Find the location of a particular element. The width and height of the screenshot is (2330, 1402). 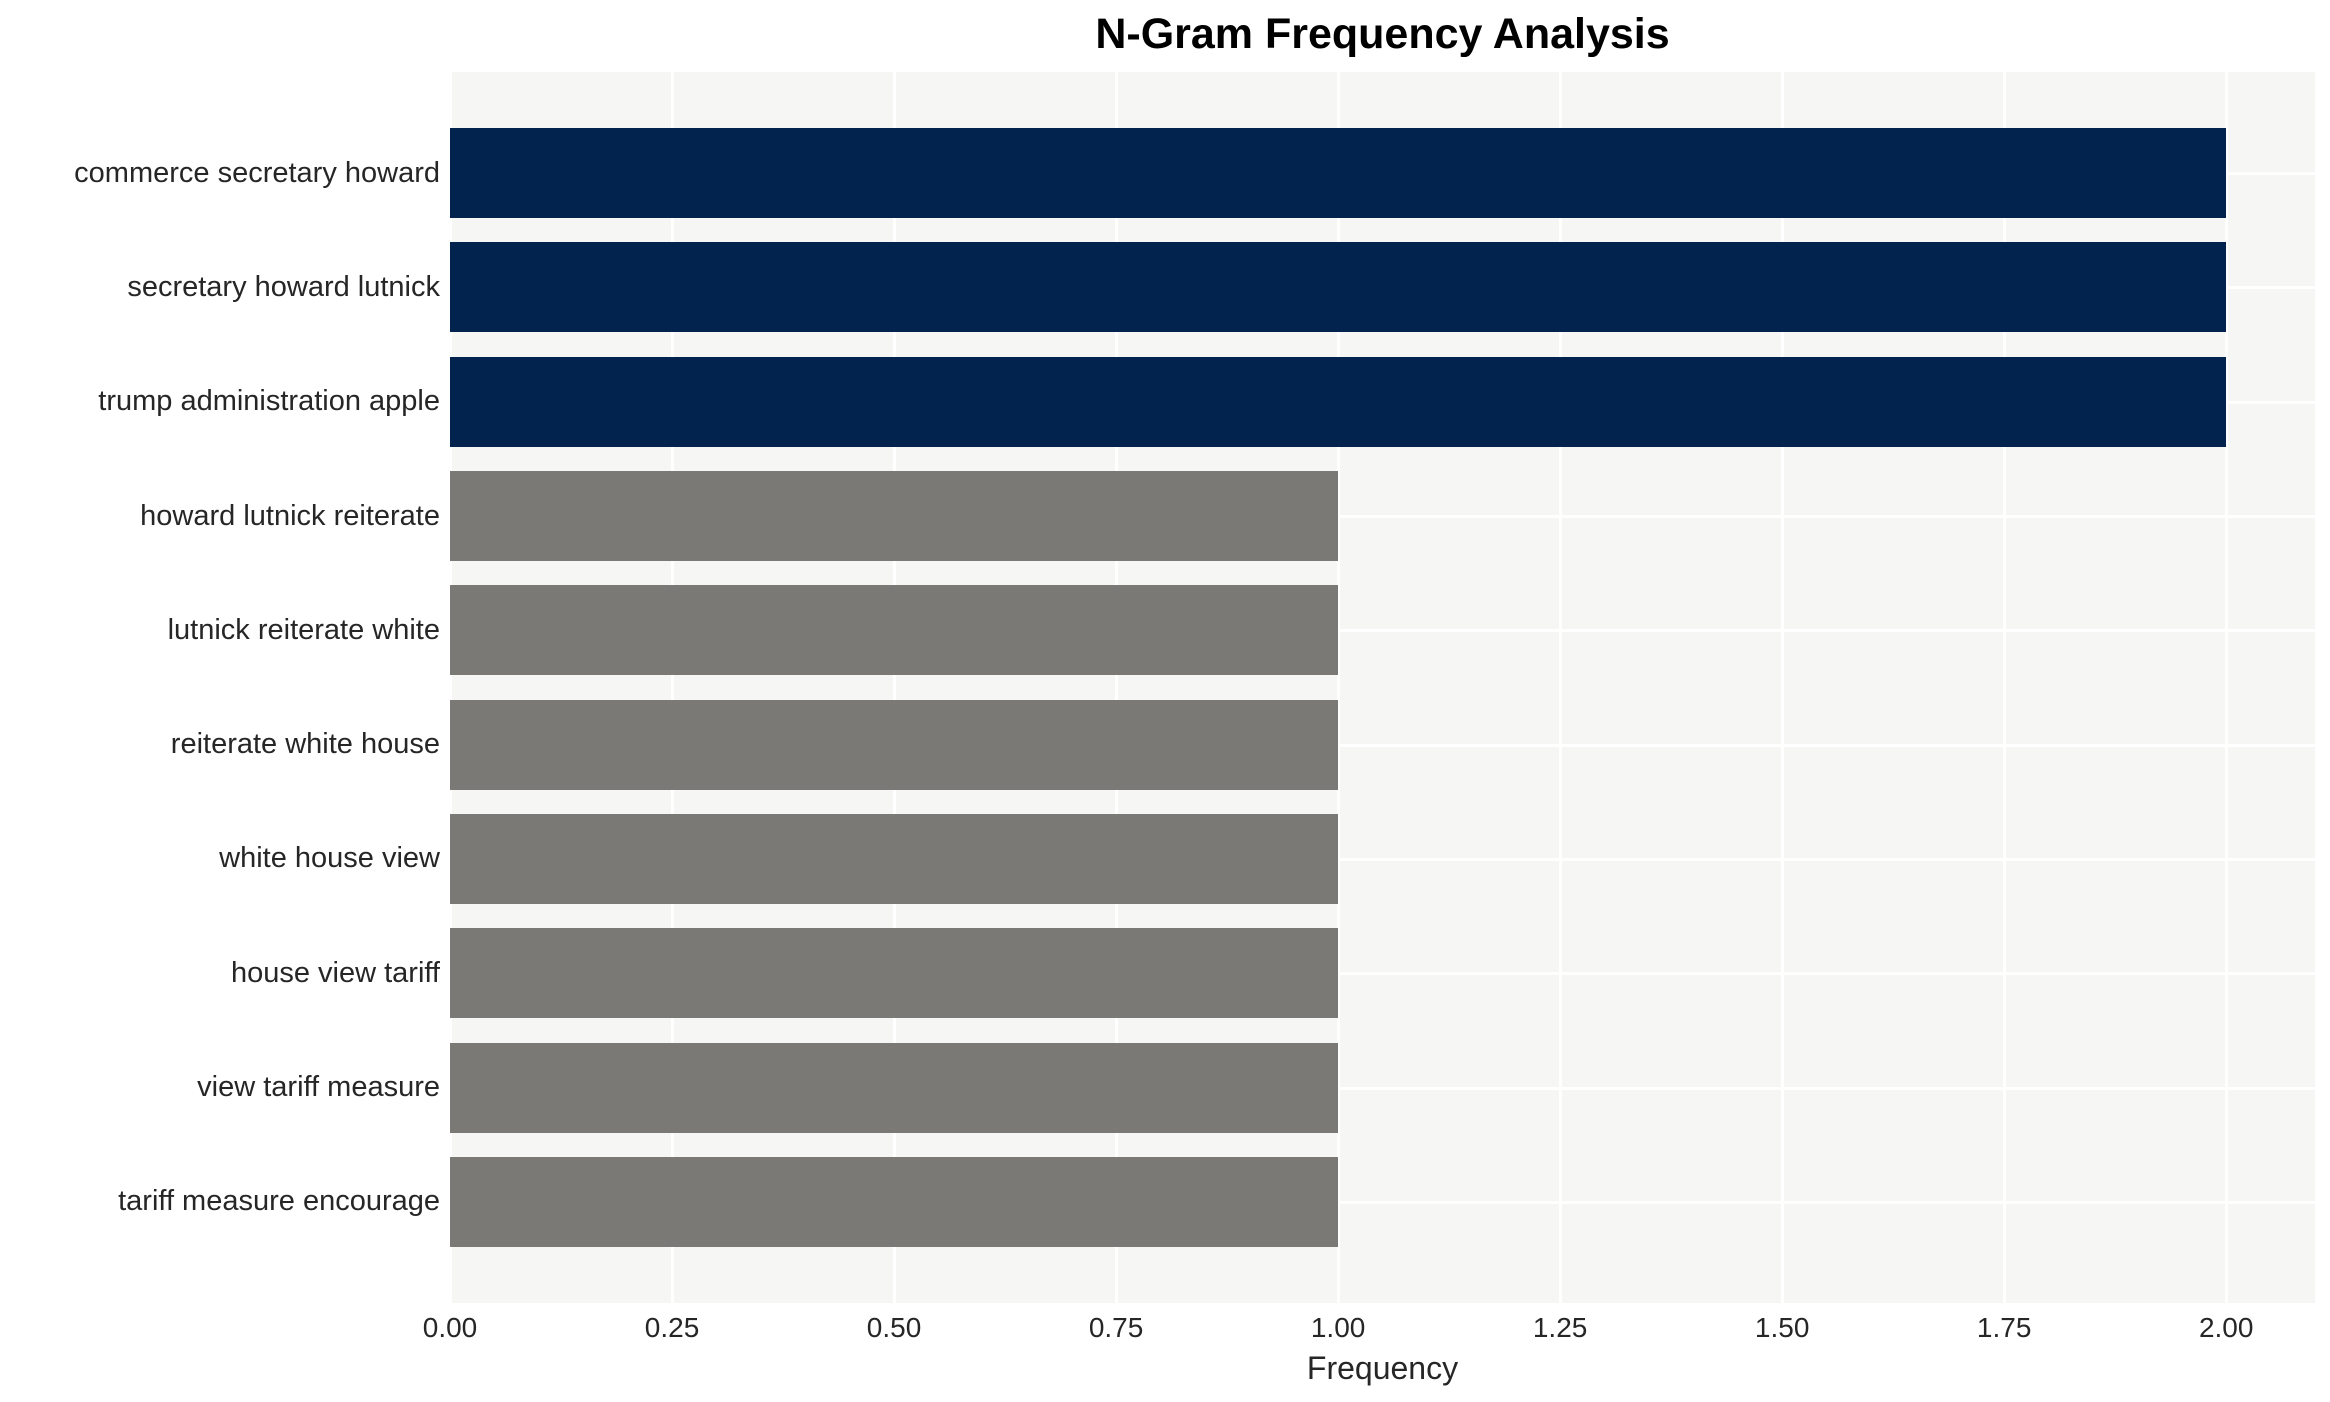

x-tick-label: 1.50 is located at coordinates (1782, 1327).